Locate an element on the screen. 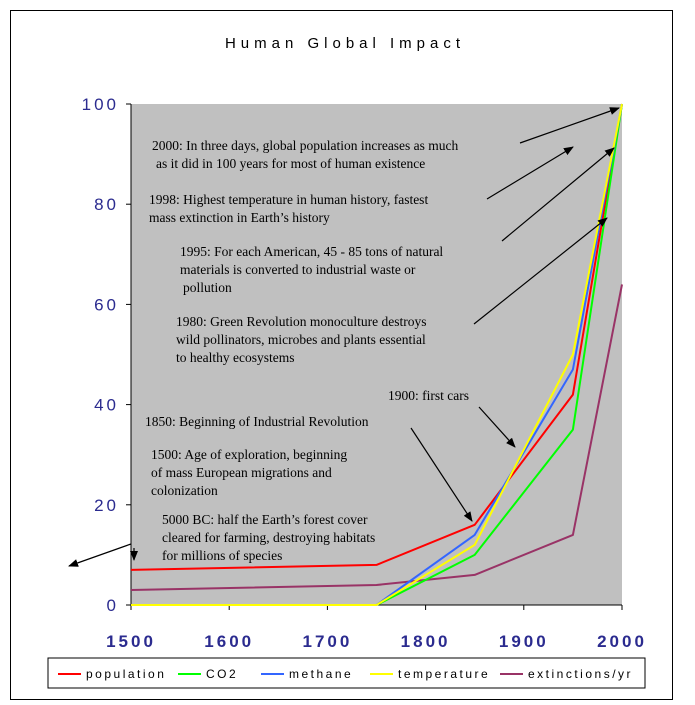 Image resolution: width=695 pixels, height=705 pixels. legend-label: extinctions/yr is located at coordinates (580, 674).